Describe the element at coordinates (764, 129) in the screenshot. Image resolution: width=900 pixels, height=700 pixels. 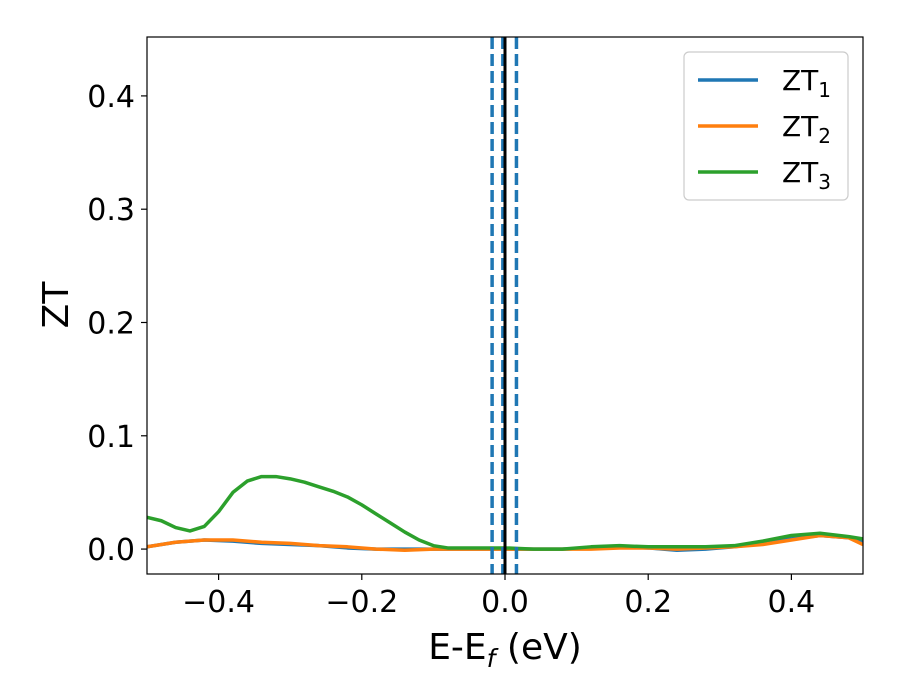
I see `legend-items: ZT1 ZT2 ZT3` at that location.